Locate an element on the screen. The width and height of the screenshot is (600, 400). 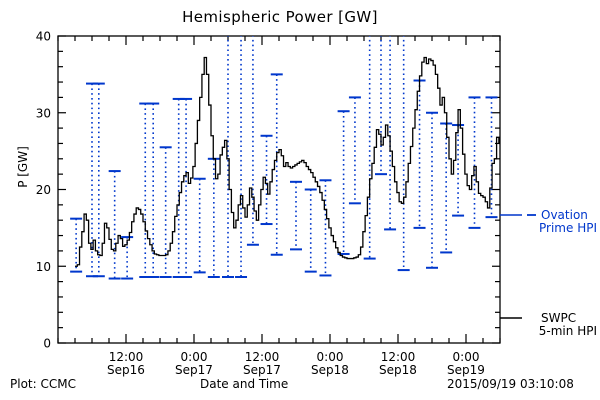
plot-credit: Plot: CCMC is located at coordinates (43, 384).